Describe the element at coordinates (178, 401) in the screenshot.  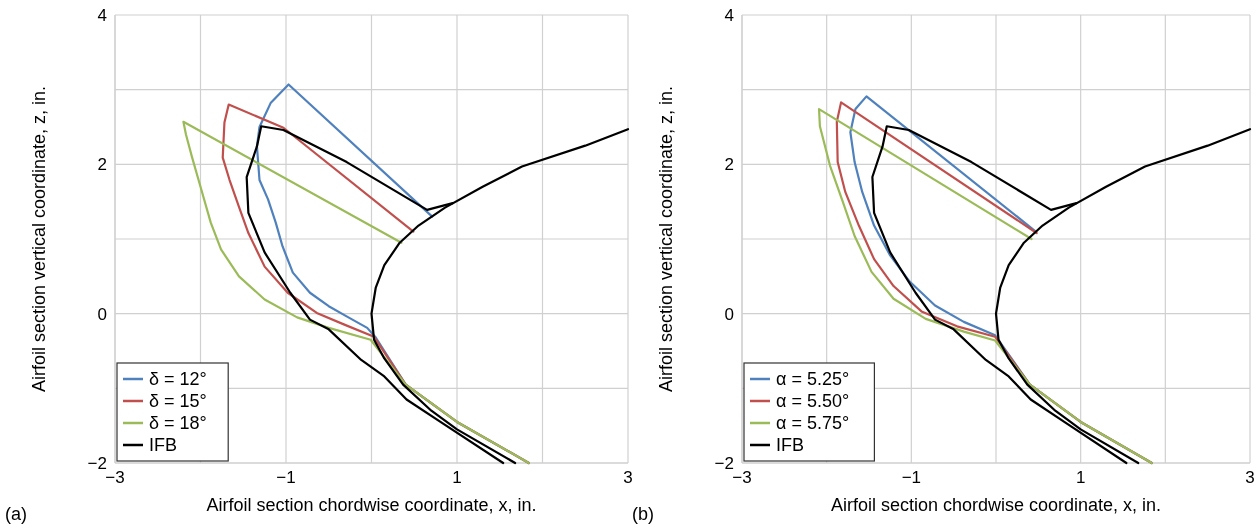
I see `legend-label: δ = 15°` at that location.